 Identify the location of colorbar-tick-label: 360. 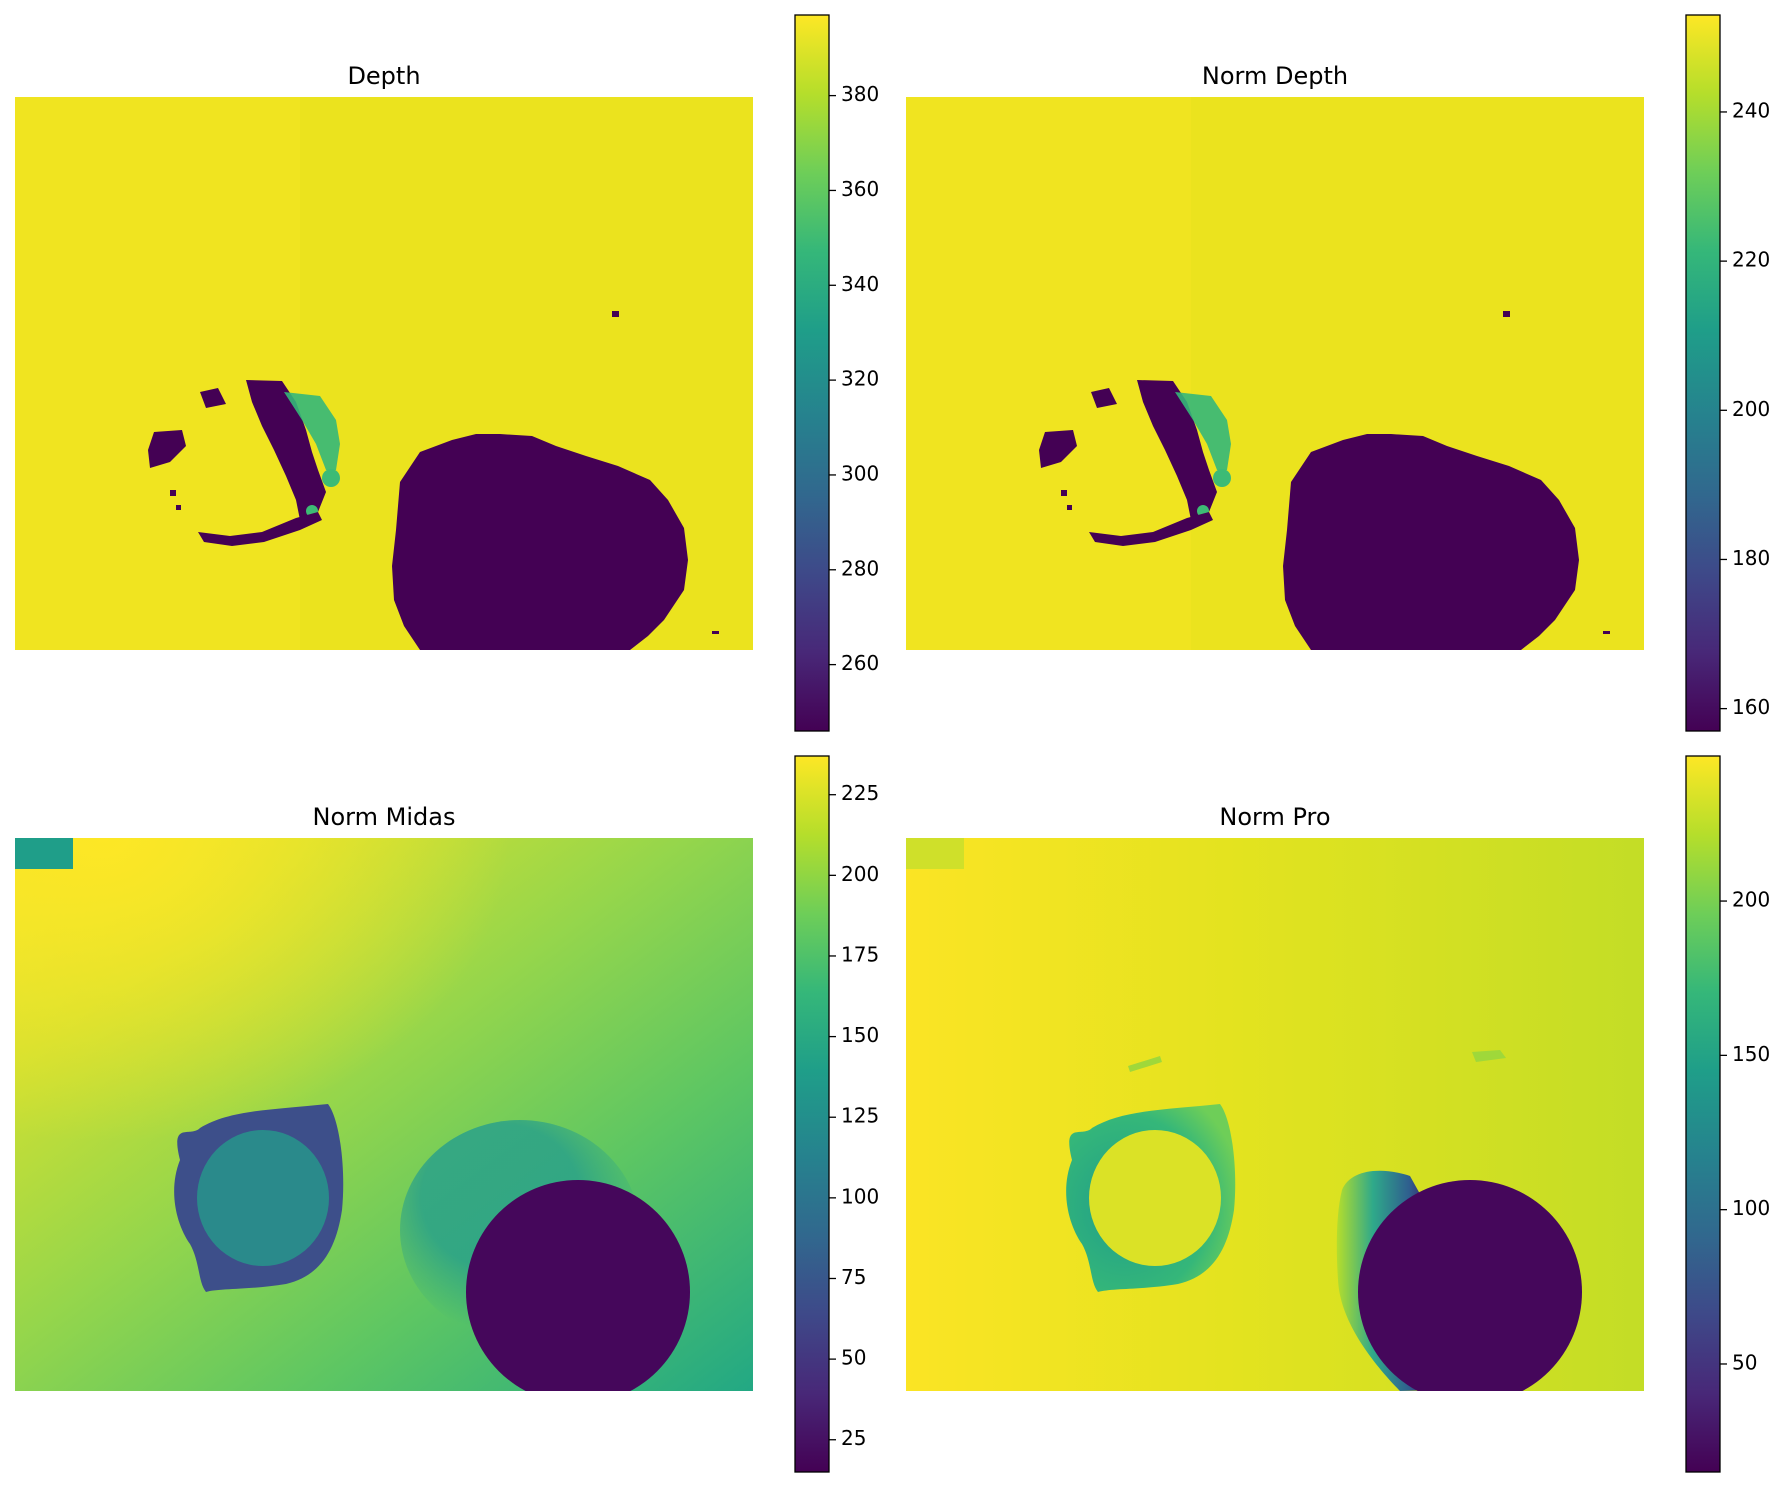
(860, 189).